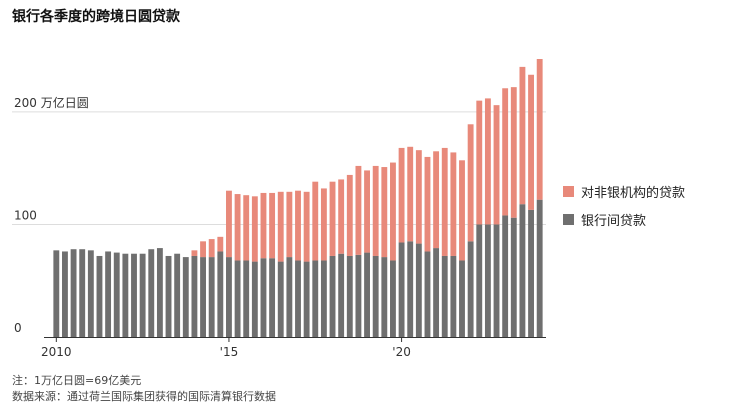  I want to click on y-tick-labels: 0 100 200 万亿日圆, so click(51, 215).